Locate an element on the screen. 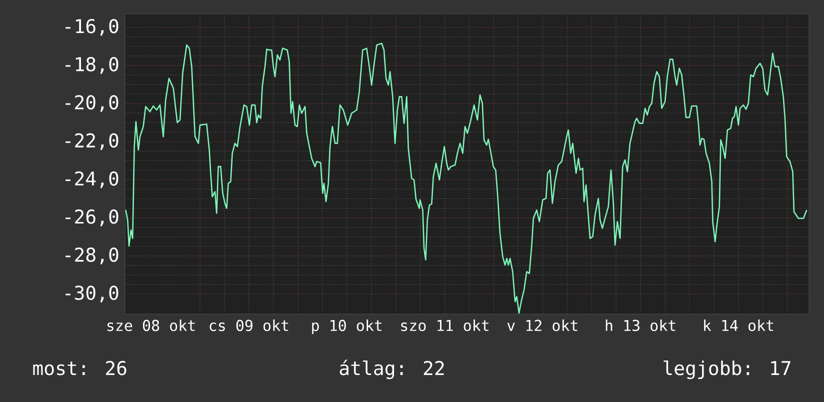  text: átlag: 22 is located at coordinates (392, 370).